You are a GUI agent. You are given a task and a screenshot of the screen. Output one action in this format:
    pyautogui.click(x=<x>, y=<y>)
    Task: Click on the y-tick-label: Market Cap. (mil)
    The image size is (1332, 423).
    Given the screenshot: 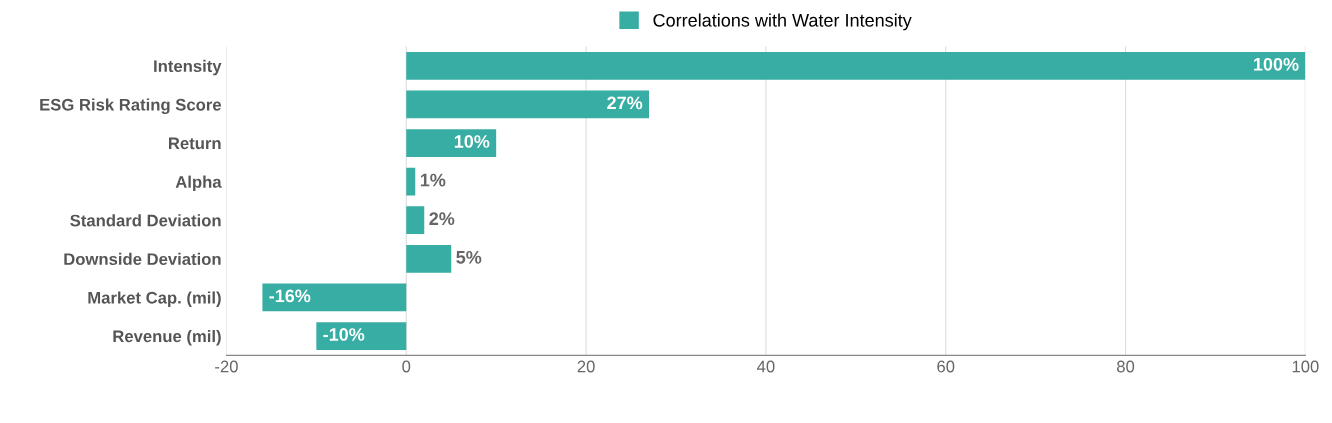 What is the action you would take?
    pyautogui.click(x=154, y=299)
    